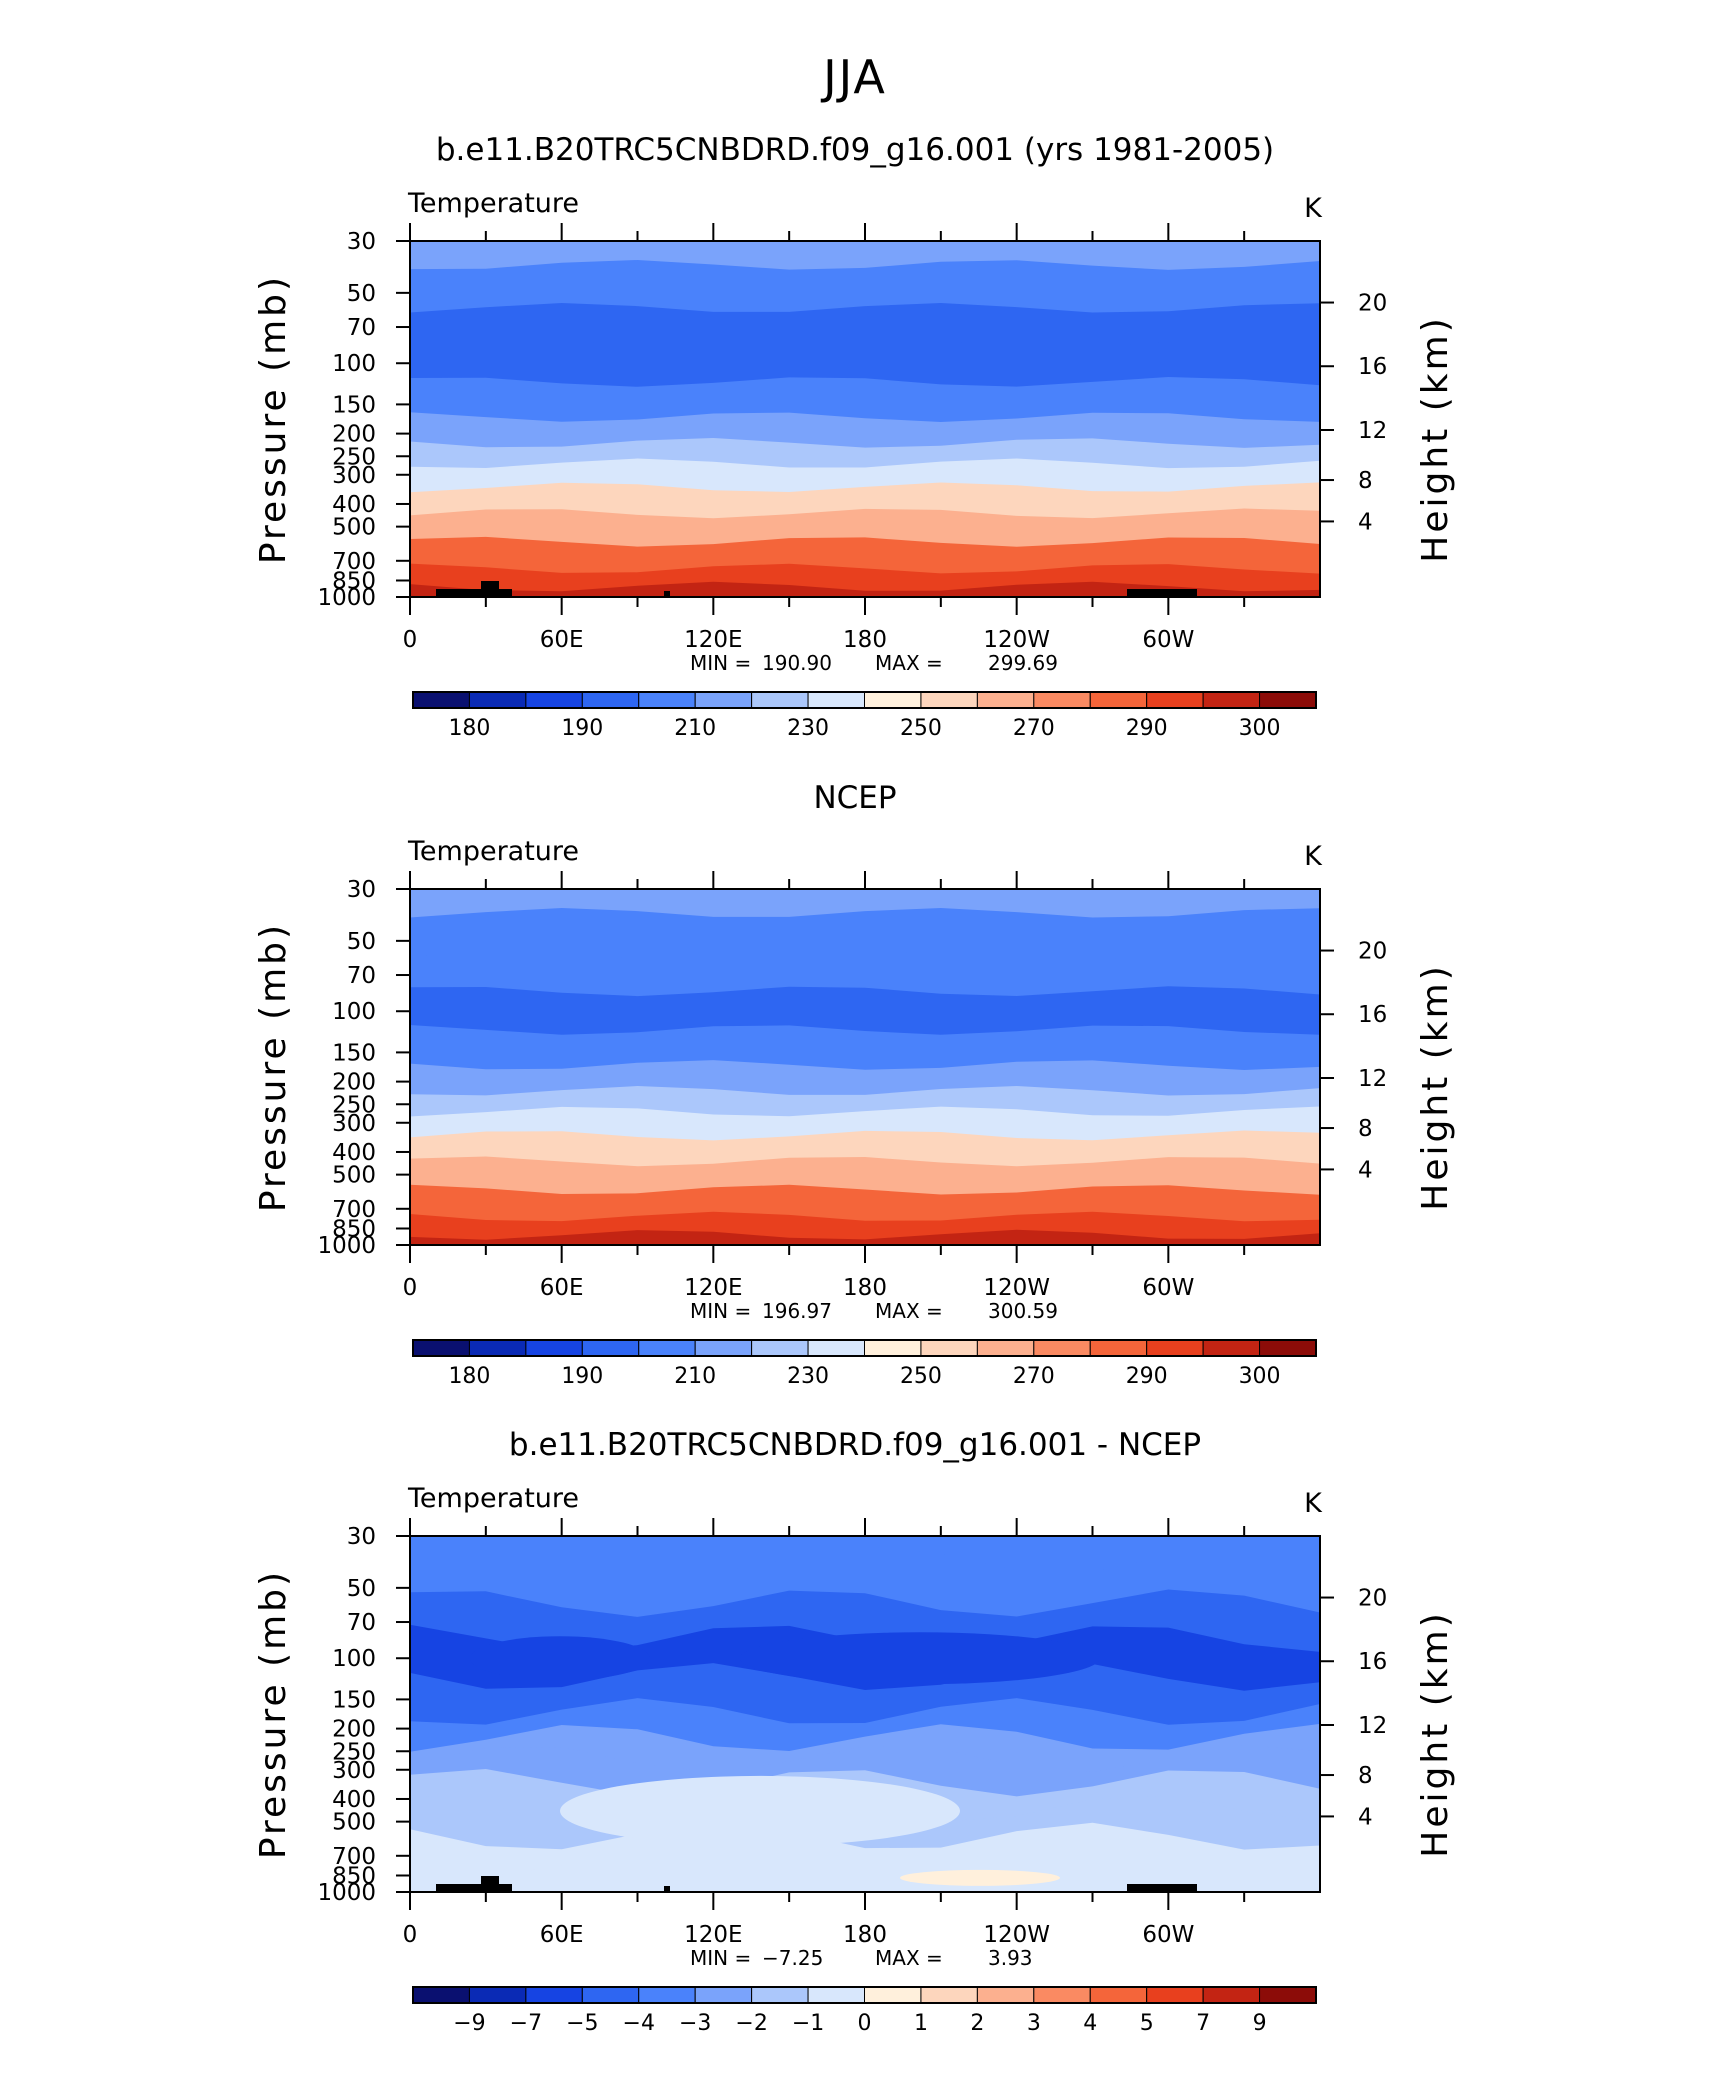 The width and height of the screenshot is (1710, 2074). What do you see at coordinates (354, 1153) in the screenshot?
I see `p-tick-label: 400` at bounding box center [354, 1153].